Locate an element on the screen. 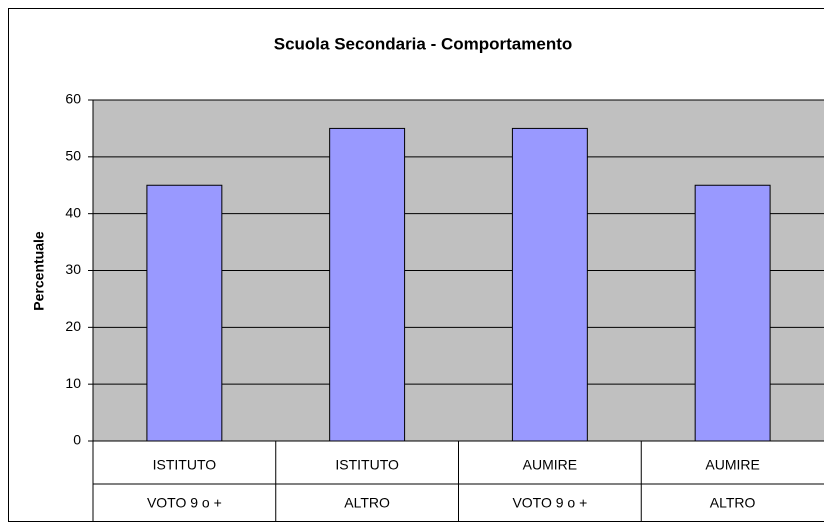 This screenshot has width=824, height=526. chart-title: Scuola Secondaria - Comportamento is located at coordinates (423, 43).